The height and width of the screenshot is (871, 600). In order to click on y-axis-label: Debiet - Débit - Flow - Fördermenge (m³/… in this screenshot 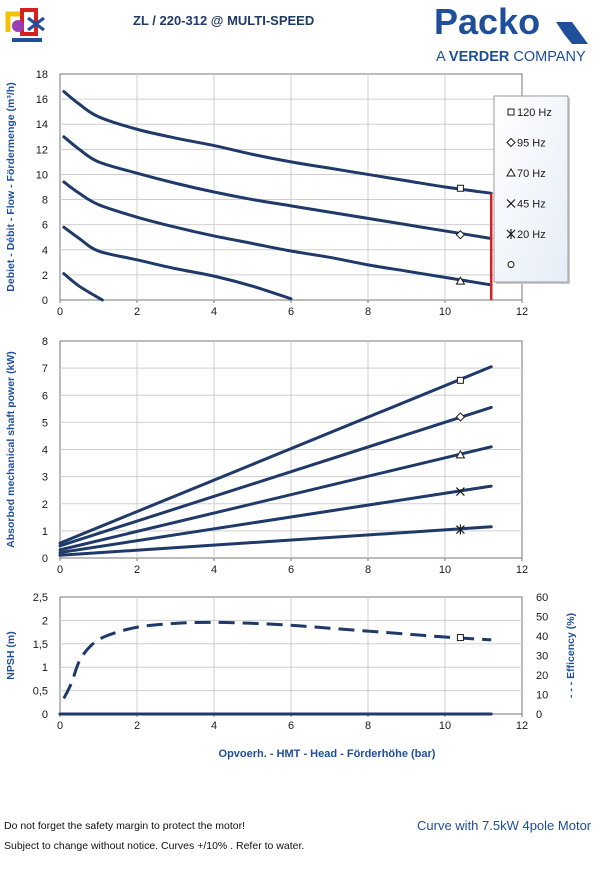, I will do `click(11, 186)`.